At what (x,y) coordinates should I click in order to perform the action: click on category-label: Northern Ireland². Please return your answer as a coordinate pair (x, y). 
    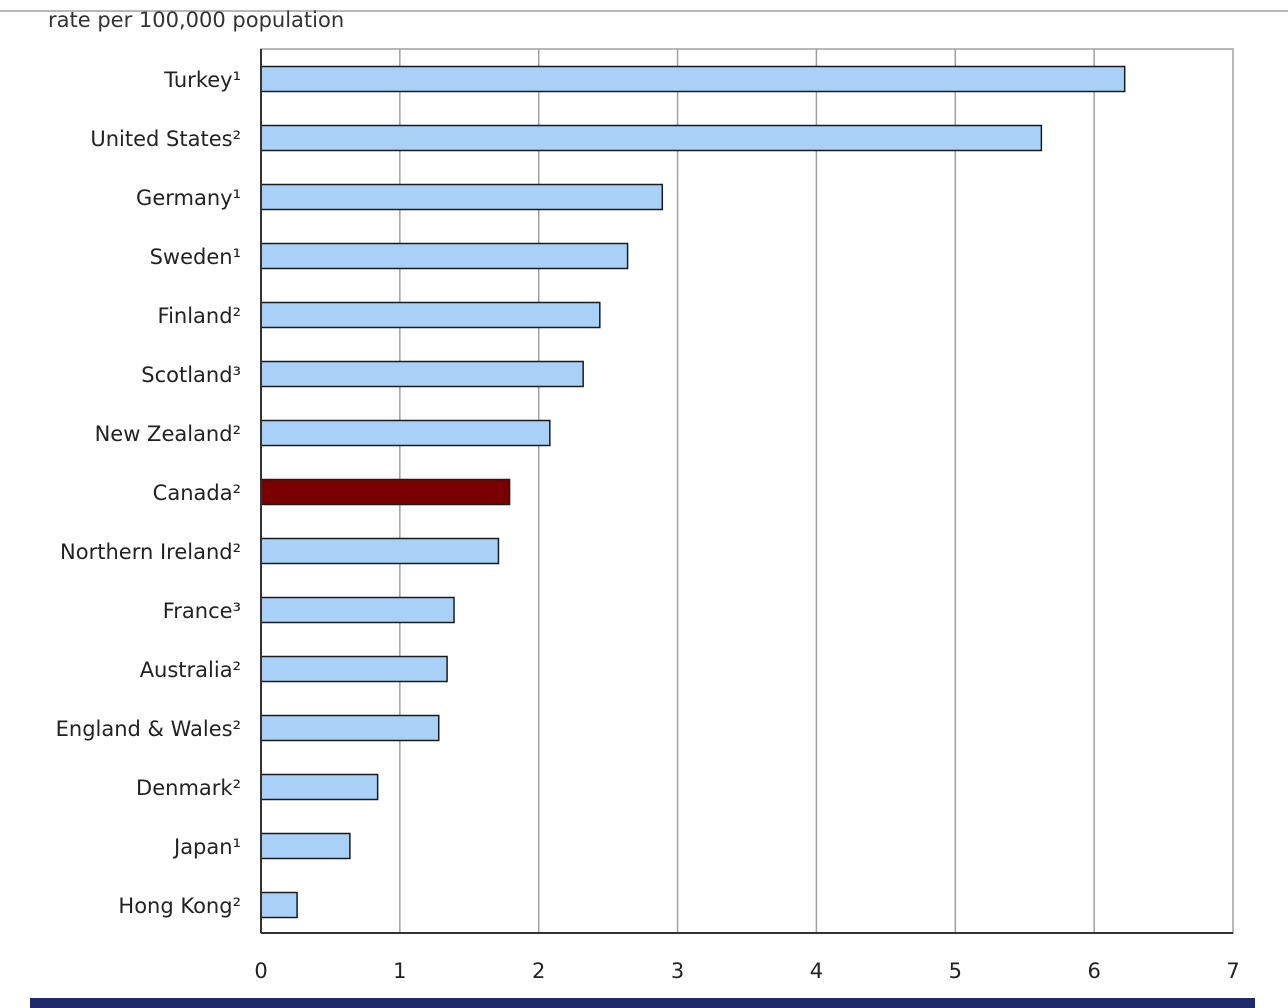
    Looking at the image, I should click on (150, 552).